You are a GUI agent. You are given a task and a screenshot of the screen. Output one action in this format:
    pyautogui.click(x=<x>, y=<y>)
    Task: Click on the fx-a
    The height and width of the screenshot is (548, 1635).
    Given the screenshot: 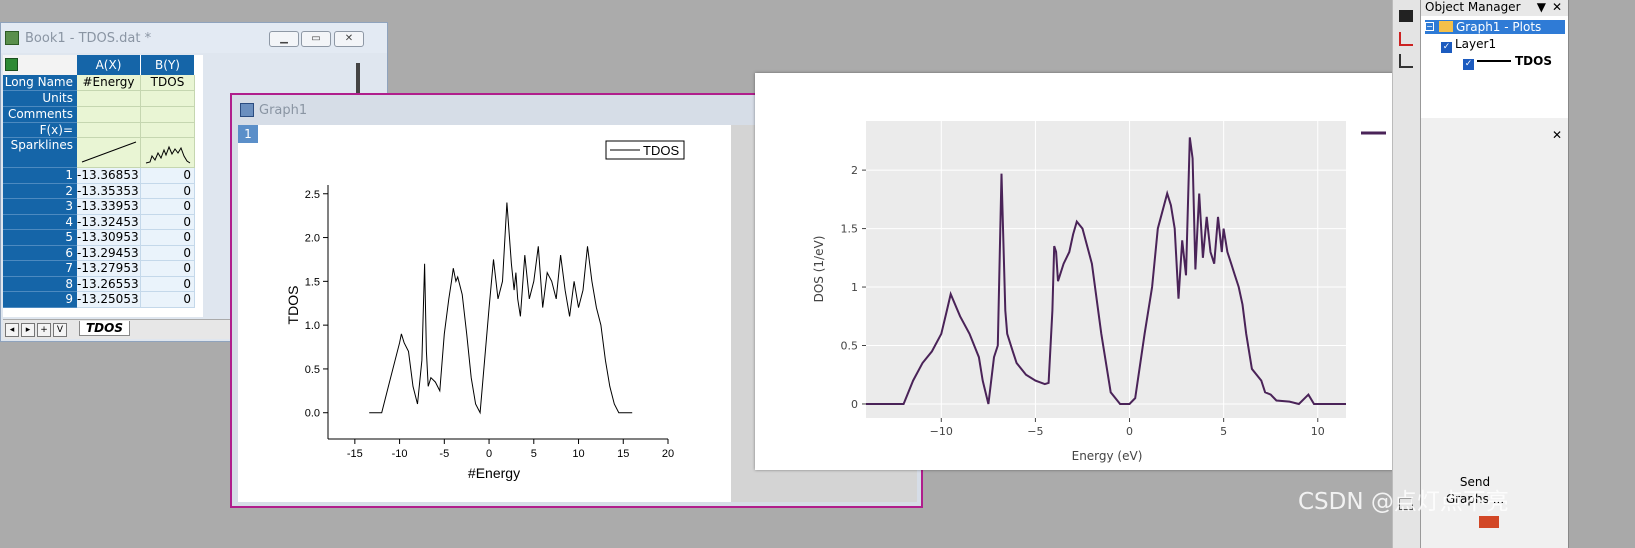 What is the action you would take?
    pyautogui.click(x=109, y=130)
    